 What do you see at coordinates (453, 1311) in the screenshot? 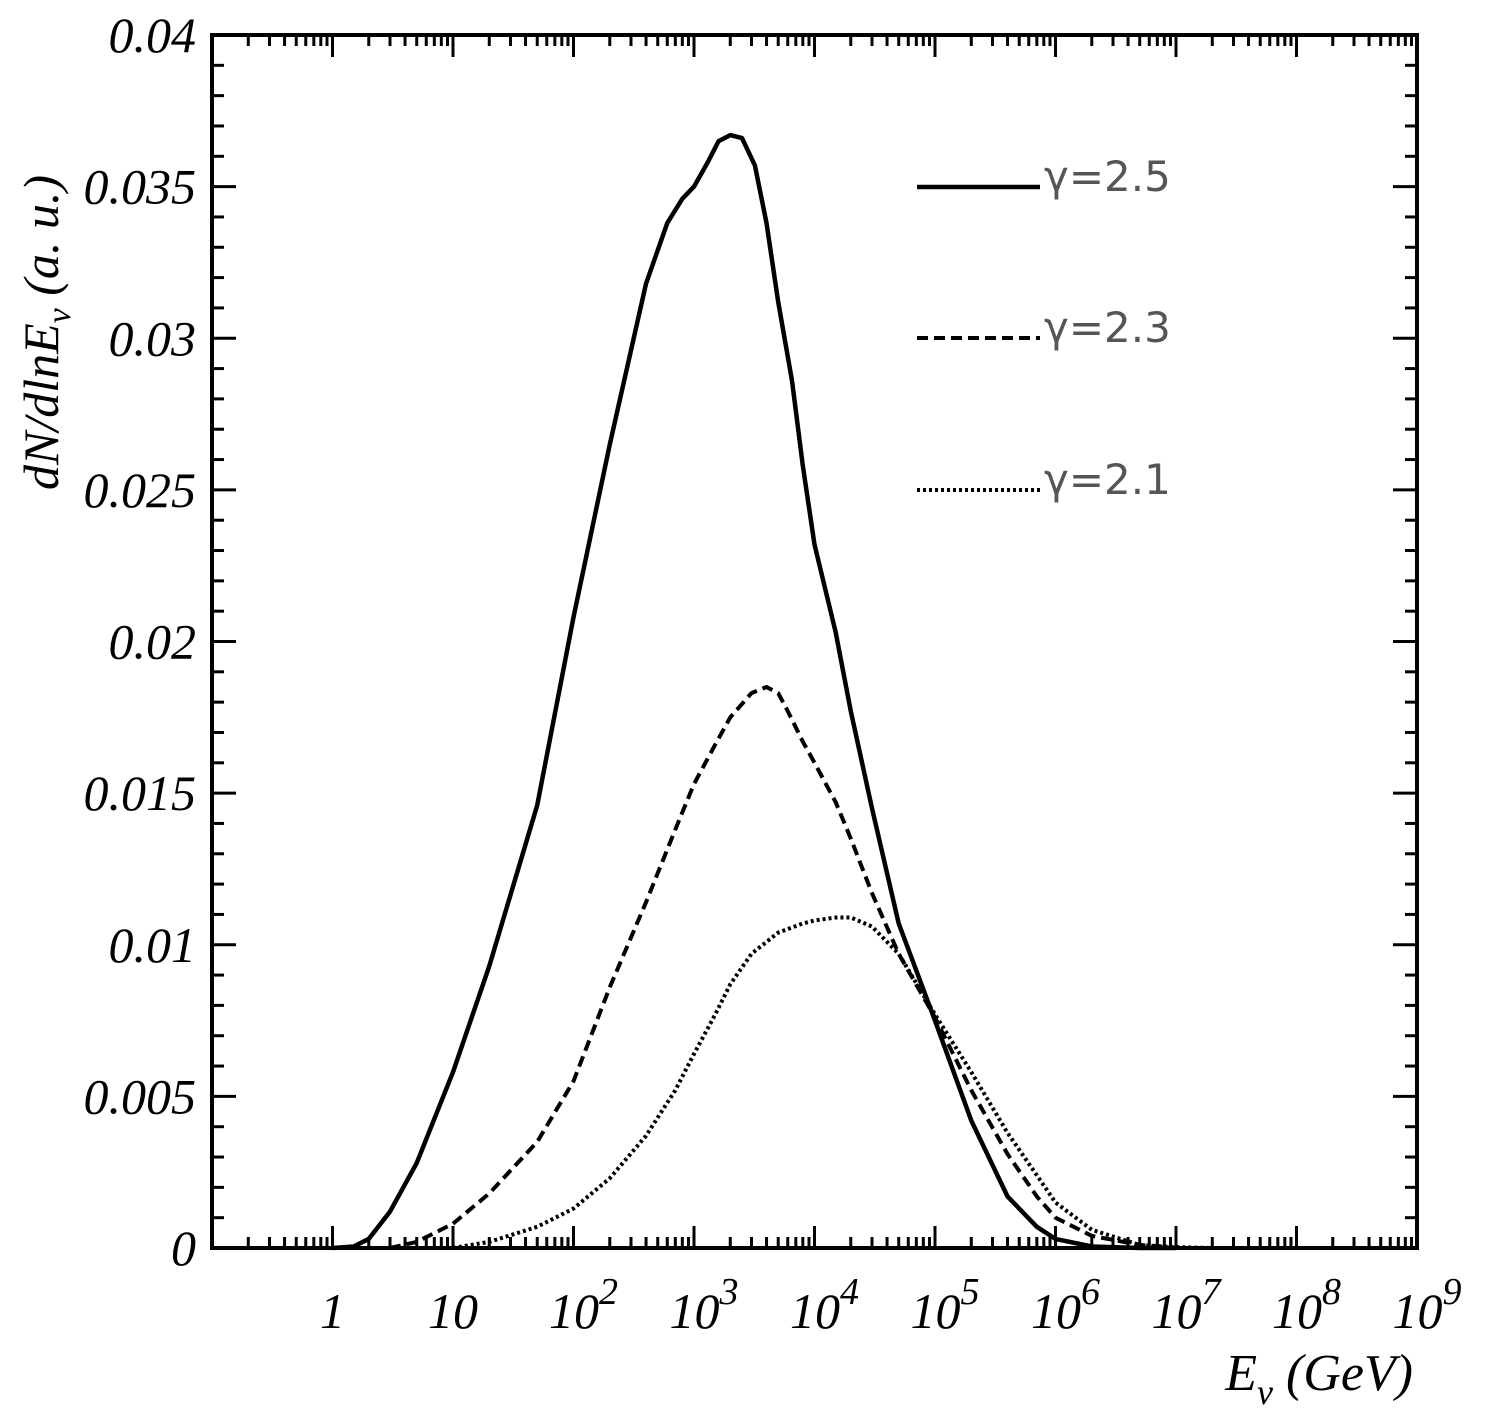
I see `x-tick-label: 10` at bounding box center [453, 1311].